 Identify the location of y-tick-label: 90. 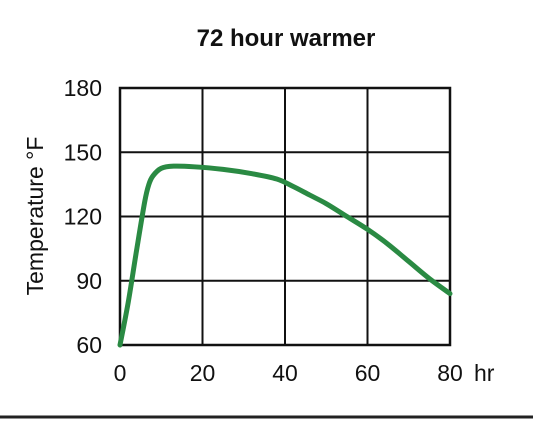
(89, 281).